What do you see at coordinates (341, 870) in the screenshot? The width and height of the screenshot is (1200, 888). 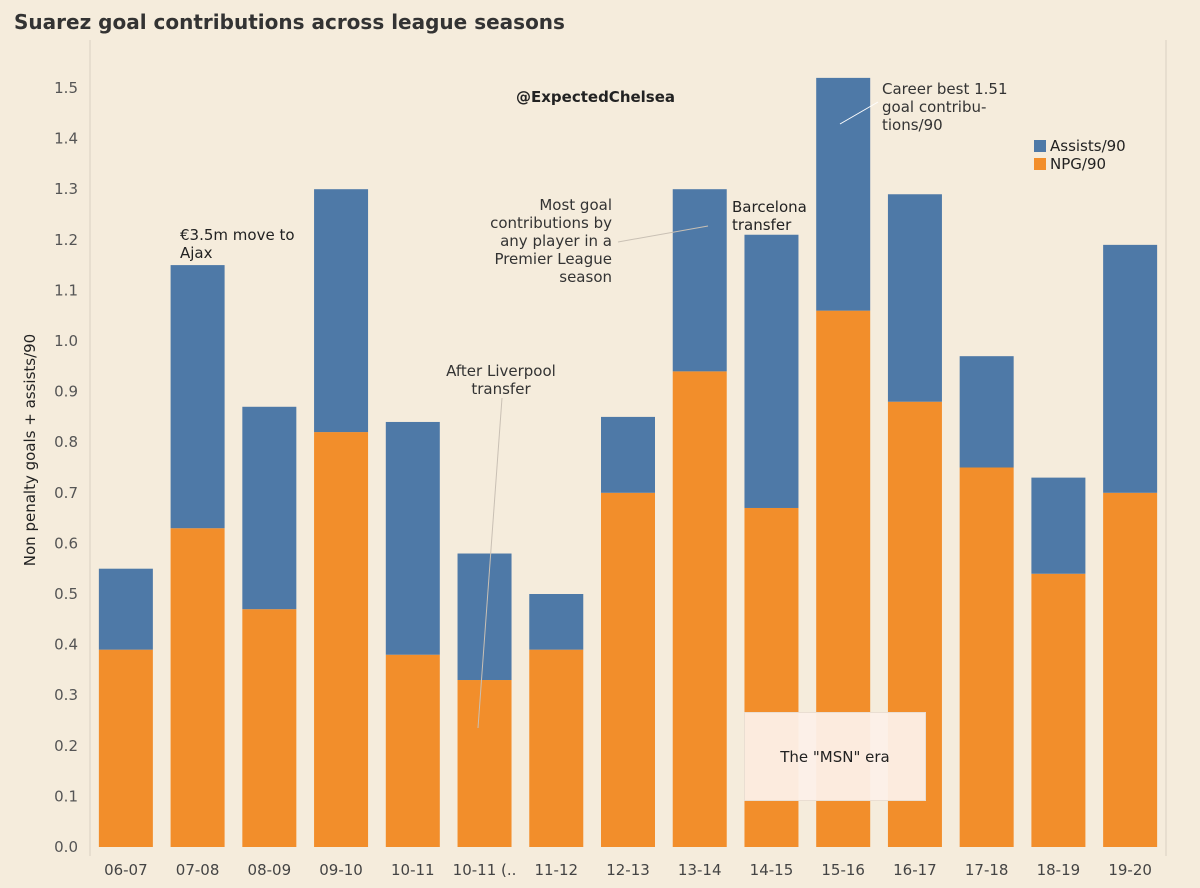 I see `x-tick-label: 09-10` at bounding box center [341, 870].